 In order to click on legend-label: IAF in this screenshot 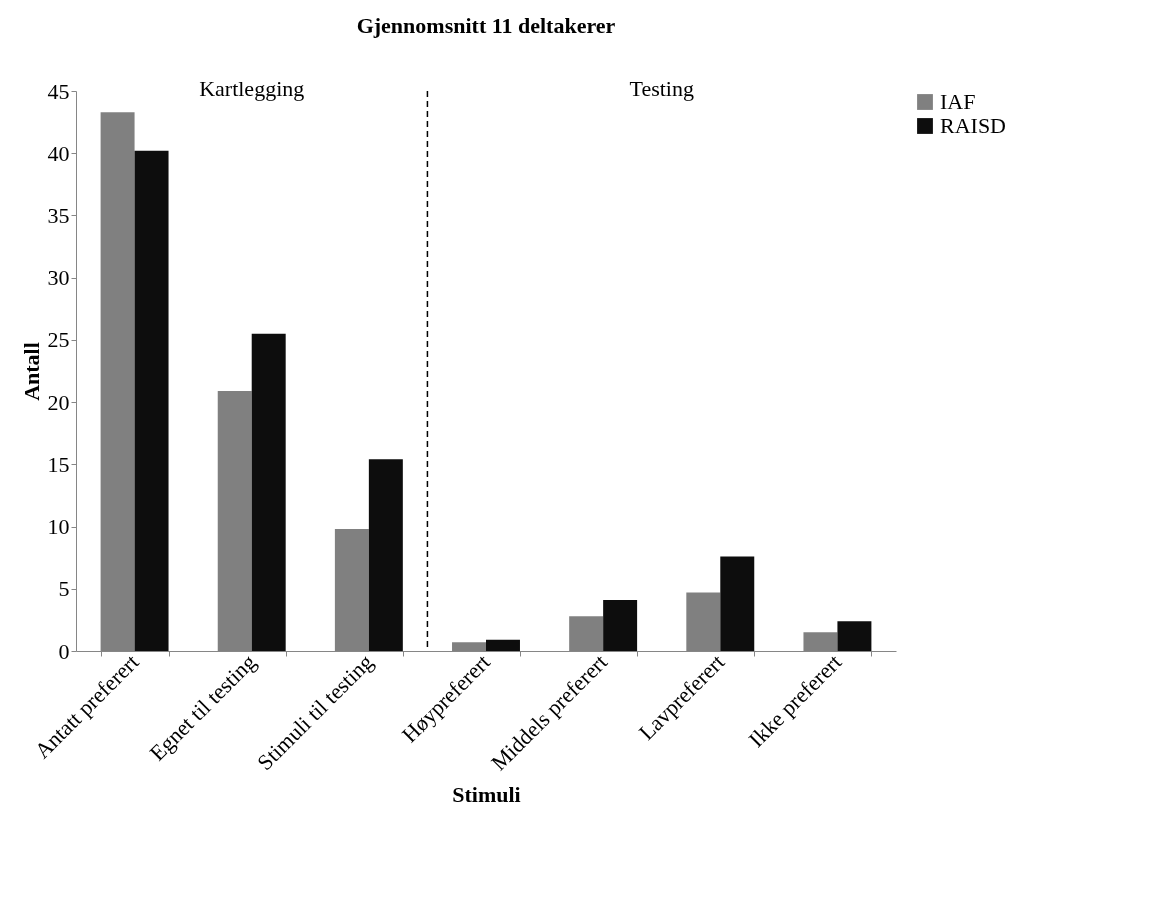, I will do `click(958, 101)`.